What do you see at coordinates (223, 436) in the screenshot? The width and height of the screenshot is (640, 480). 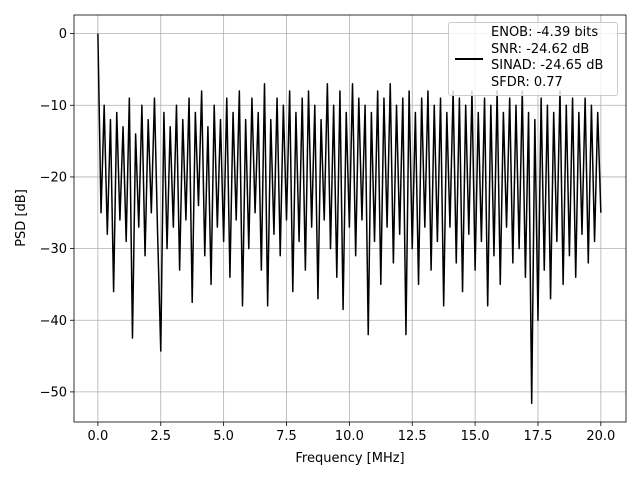 I see `x-tick-label: 5.0` at bounding box center [223, 436].